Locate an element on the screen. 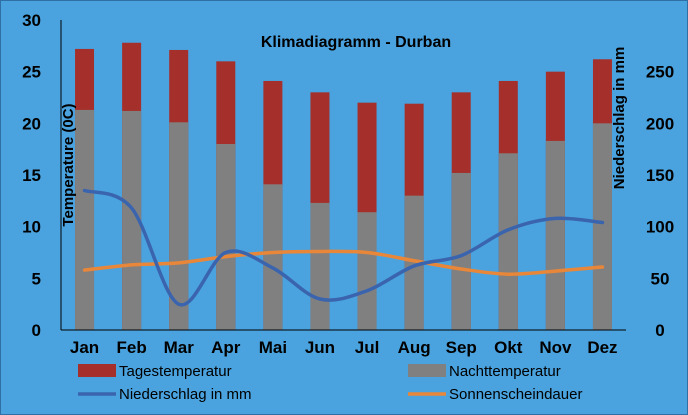 The image size is (688, 415). legend-label-nachttemperatur: Nachttemperatur is located at coordinates (505, 371).